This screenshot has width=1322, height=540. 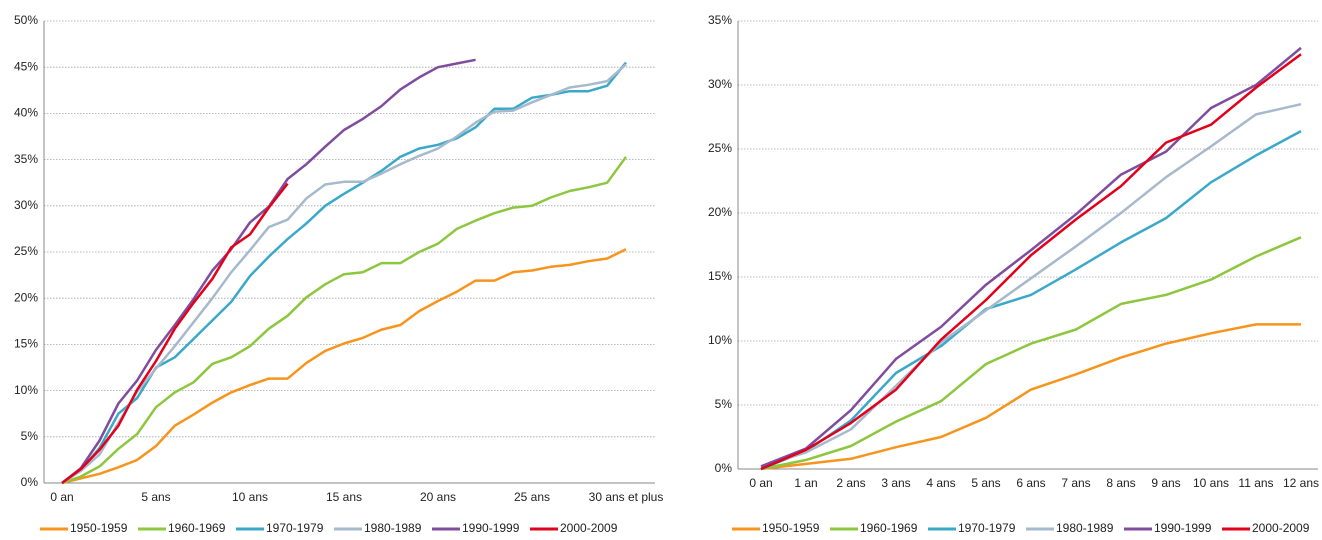 I want to click on x-tick-label: 2 ans, so click(x=850, y=483).